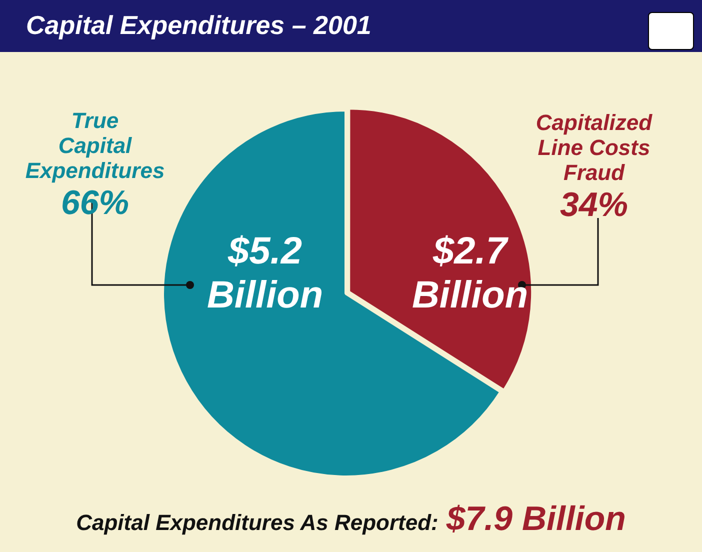 The image size is (702, 552). Describe the element at coordinates (257, 522) in the screenshot. I see `text: Capital Expenditures As Reported:` at that location.